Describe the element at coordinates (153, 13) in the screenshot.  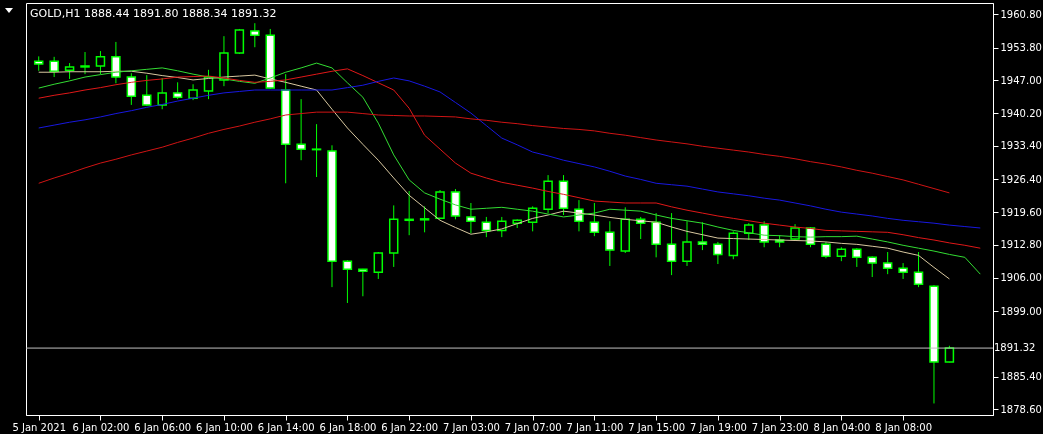
I see `chart-title: GOLD,H1 1888.44 1891.80 1888.34 1891.32` at that location.